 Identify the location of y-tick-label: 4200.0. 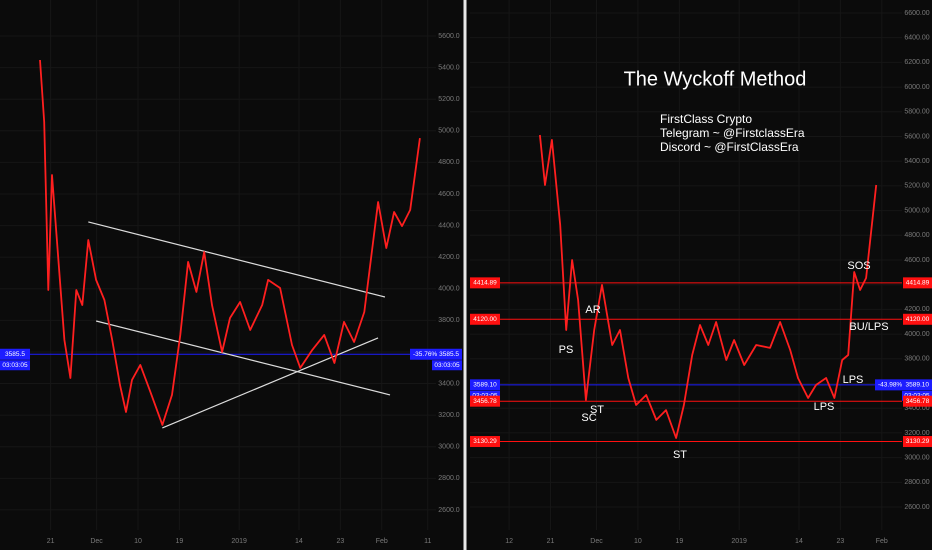
(449, 257).